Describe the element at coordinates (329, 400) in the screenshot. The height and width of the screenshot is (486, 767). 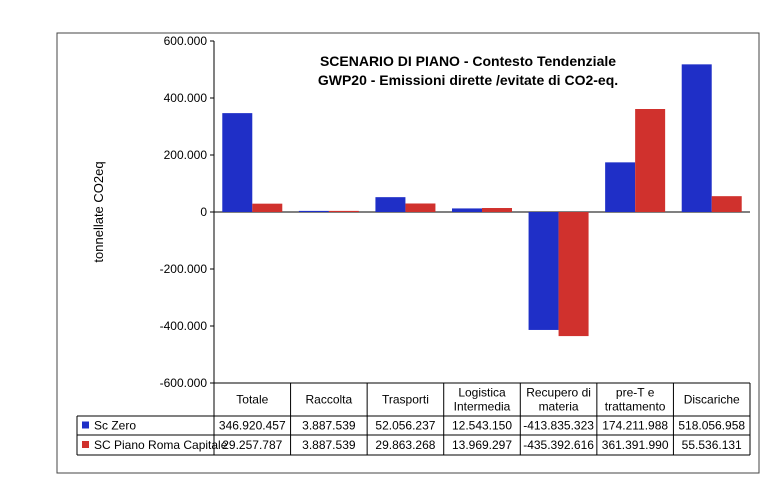
I see `category-label: Raccolta` at that location.